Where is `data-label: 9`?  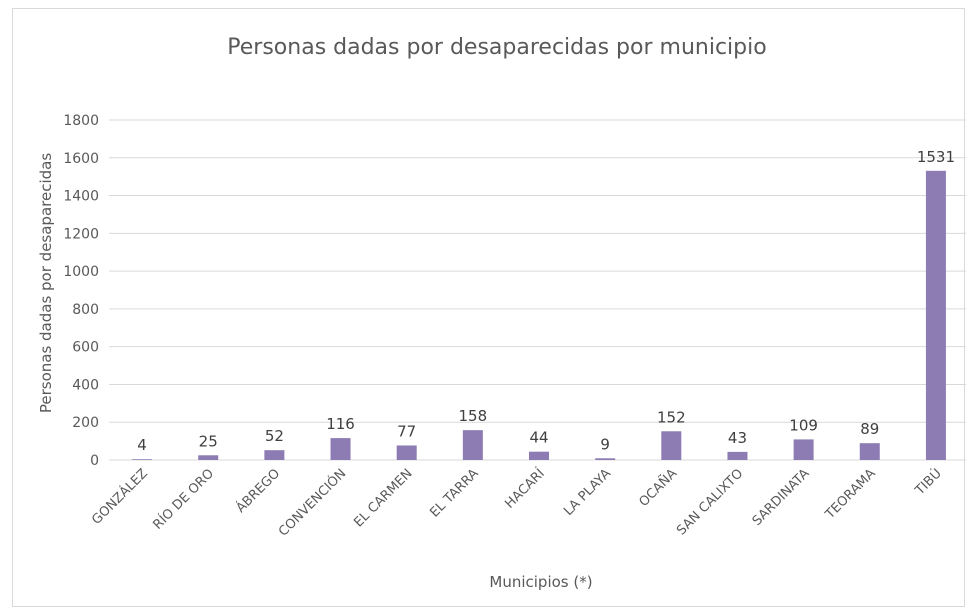 data-label: 9 is located at coordinates (605, 444).